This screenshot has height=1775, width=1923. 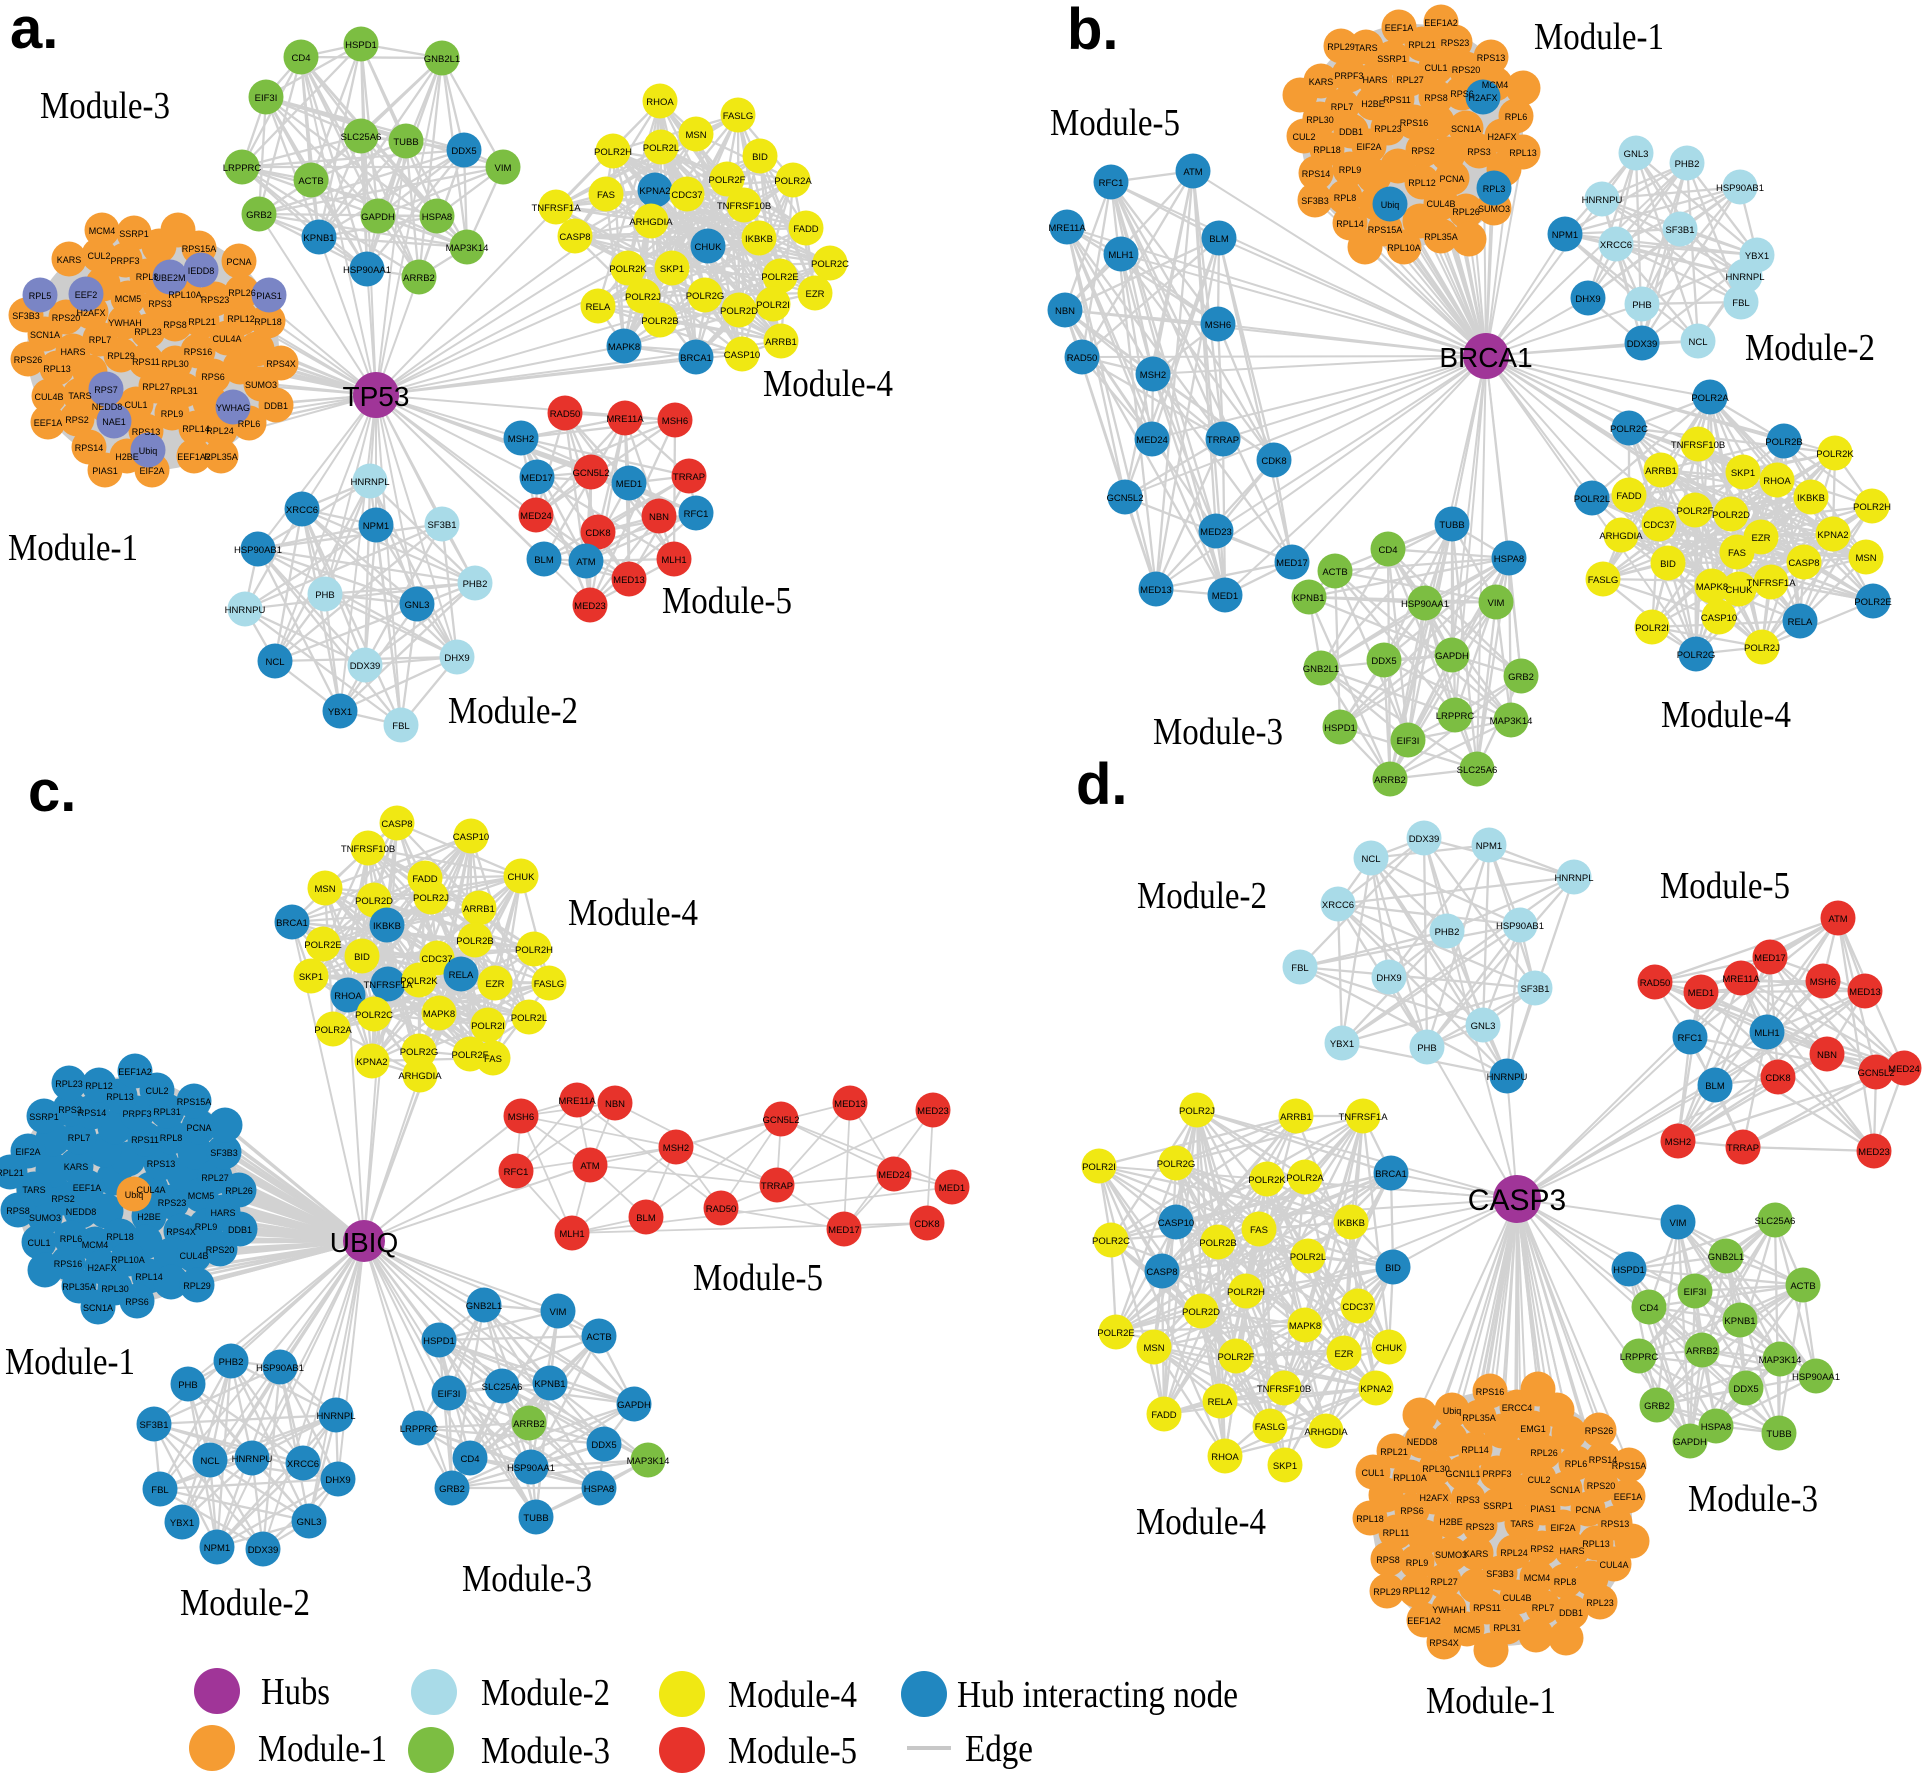 What do you see at coordinates (171, 1138) in the screenshot?
I see `svg-text: RPL8` at bounding box center [171, 1138].